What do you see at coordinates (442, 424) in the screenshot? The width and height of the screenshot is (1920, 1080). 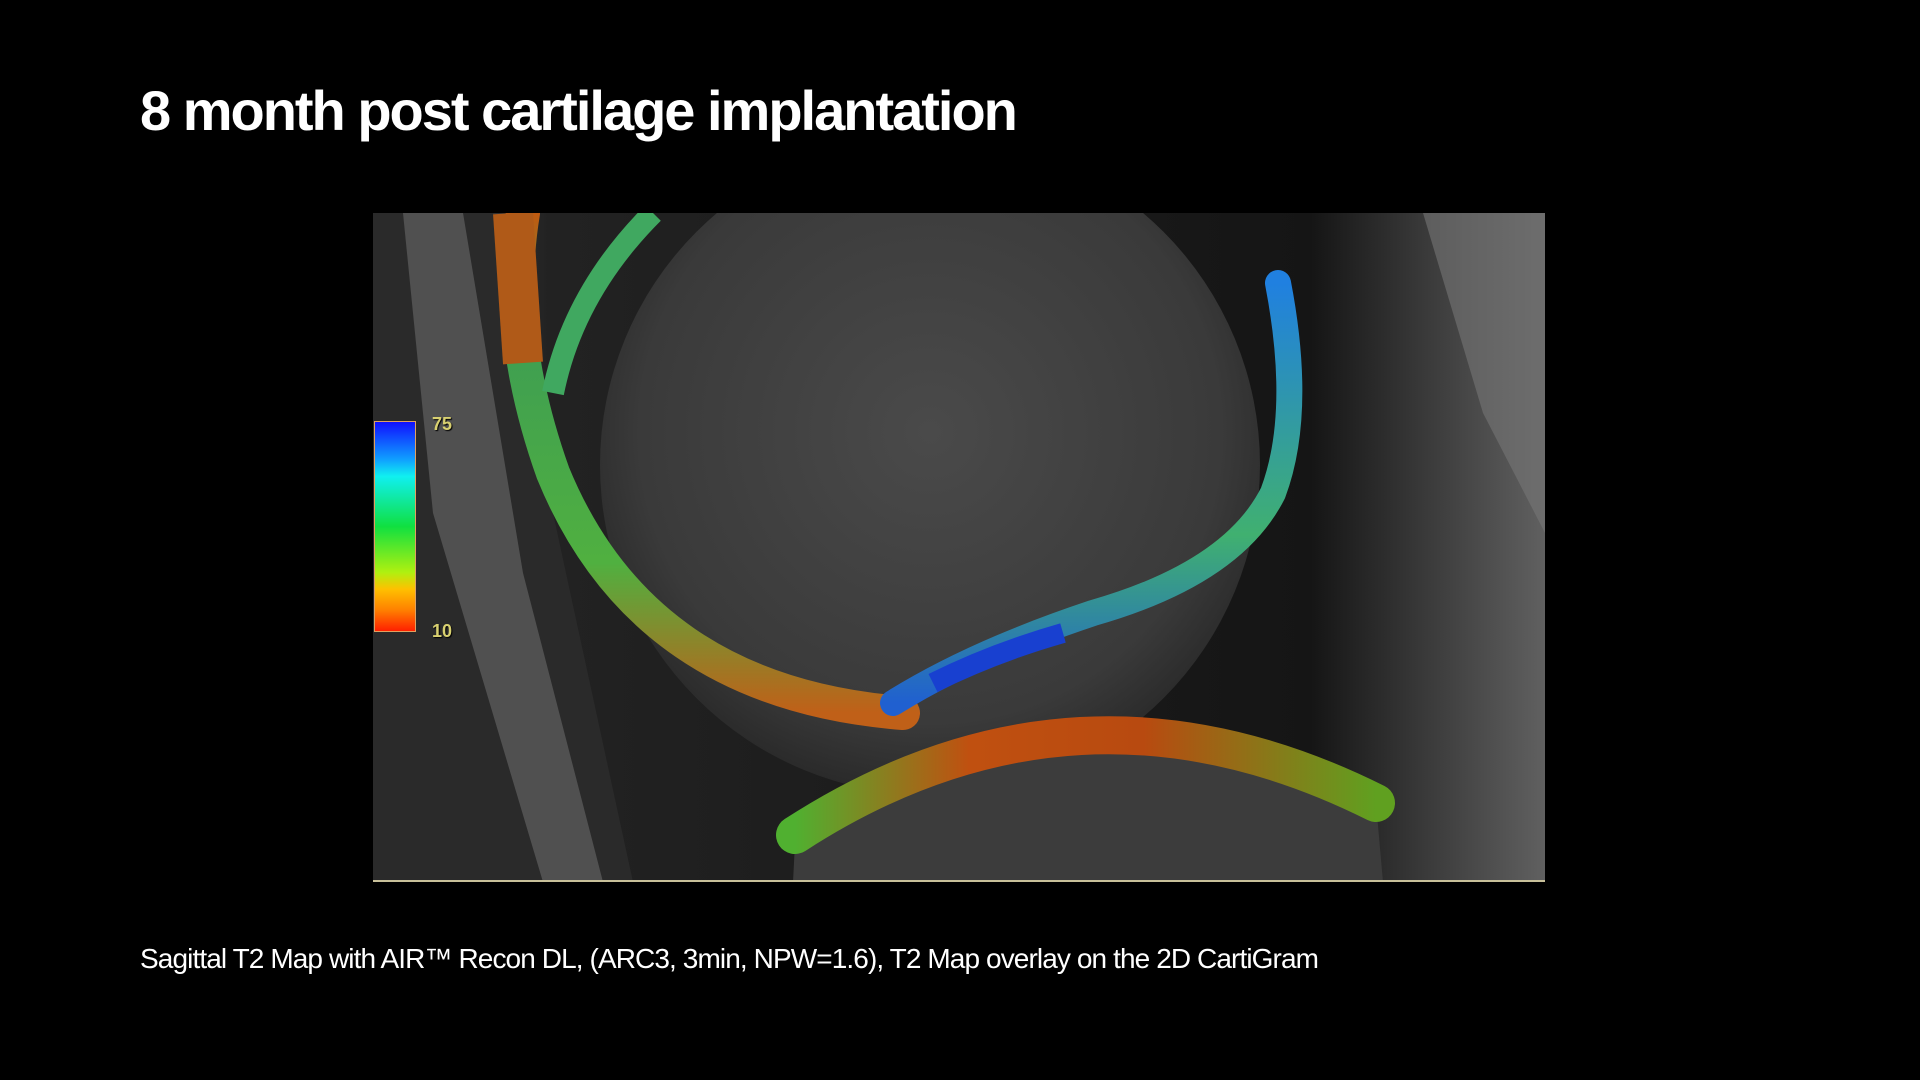 I see `colorbar-max-label: 75` at bounding box center [442, 424].